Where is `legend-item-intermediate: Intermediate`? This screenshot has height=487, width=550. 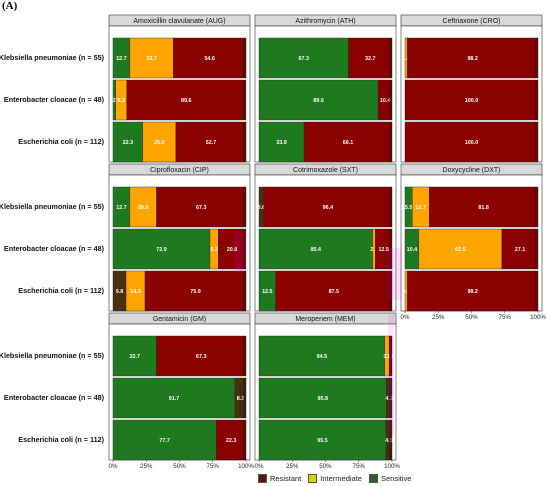 legend-item-intermediate: Intermediate is located at coordinates (335, 478).